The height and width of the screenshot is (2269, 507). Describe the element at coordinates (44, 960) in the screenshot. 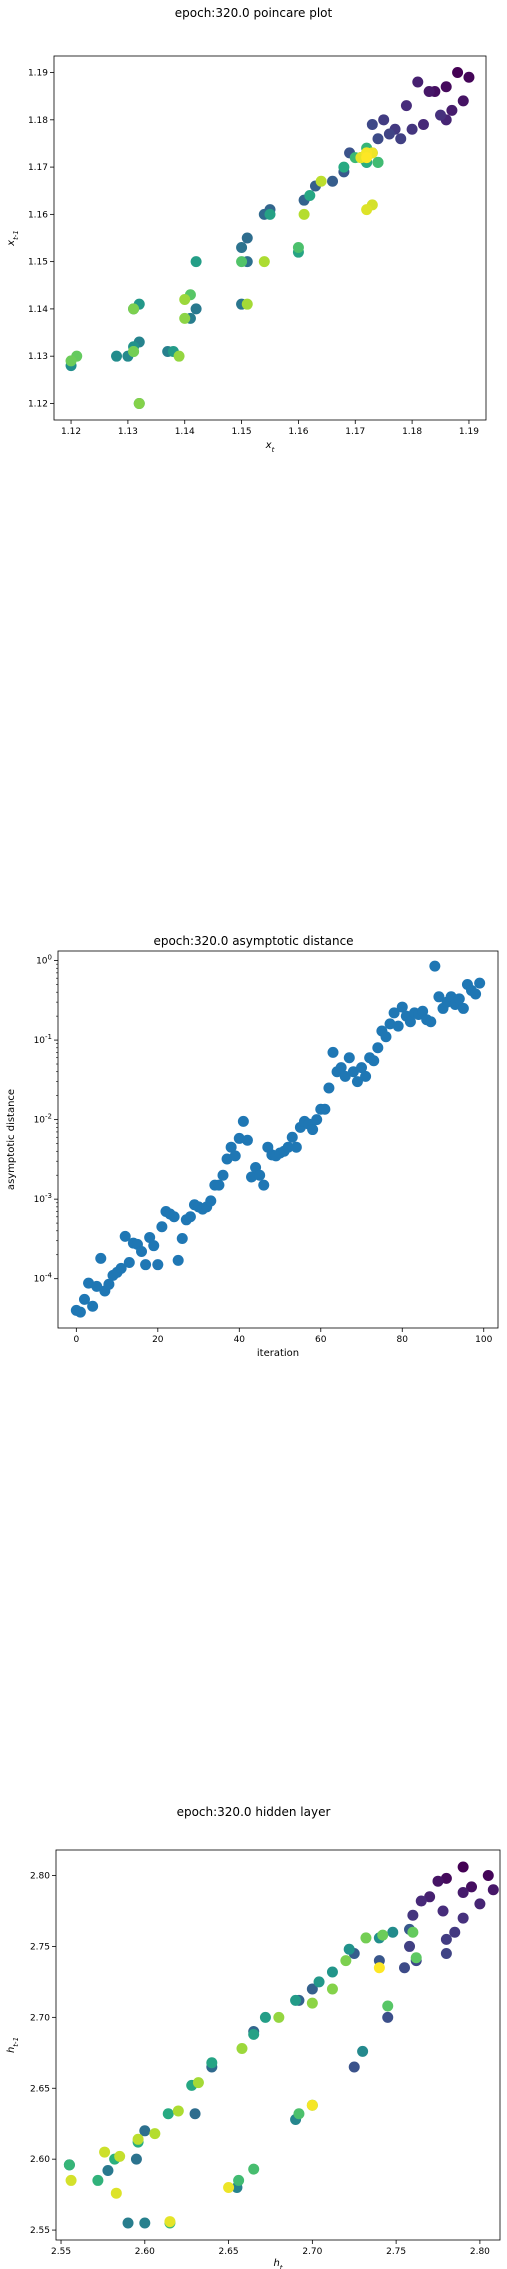

I see `y-tick-label: 10⁰` at that location.